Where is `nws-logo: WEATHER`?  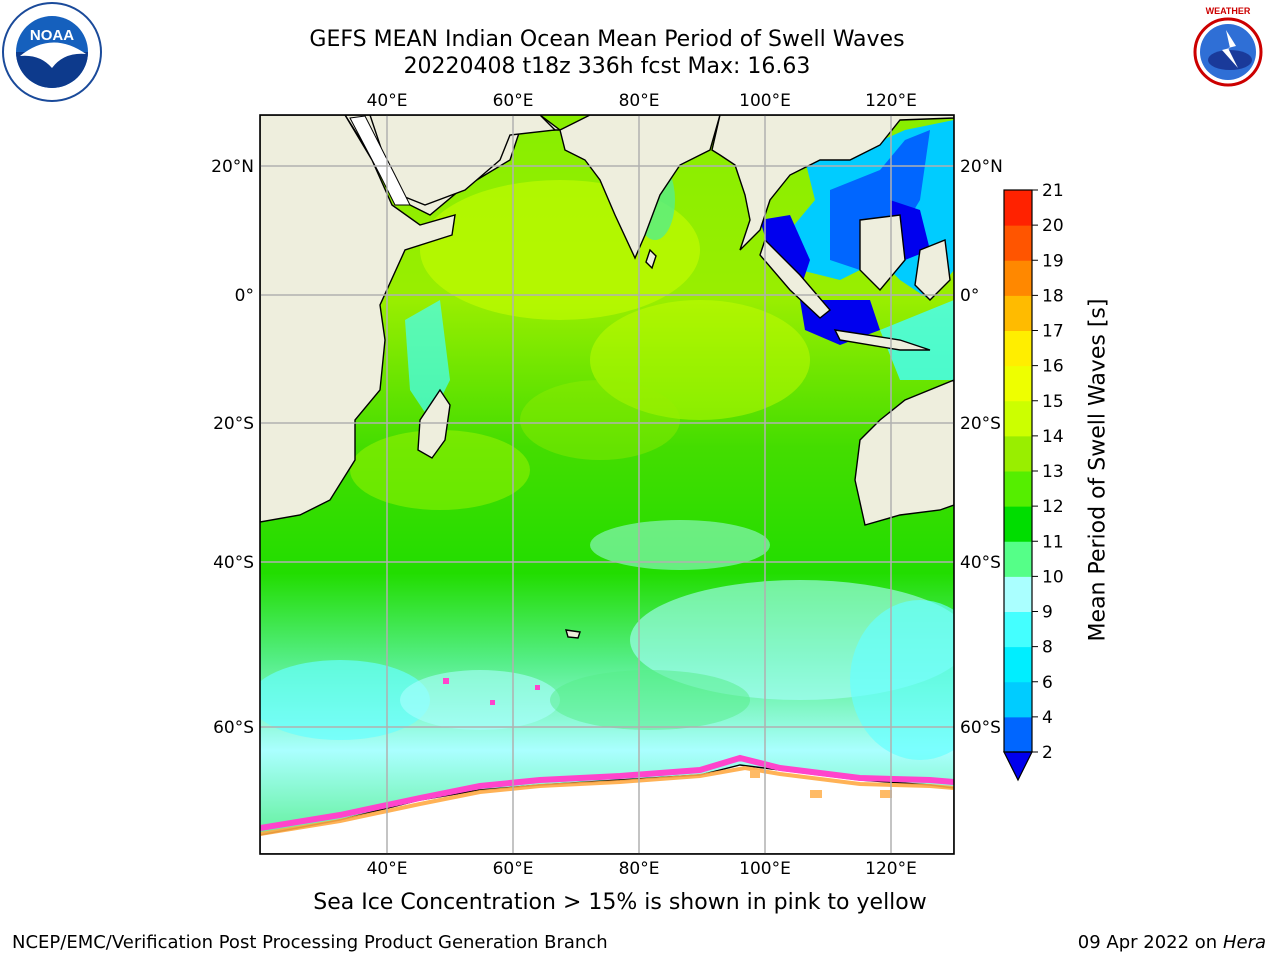
nws-logo: WEATHER is located at coordinates (1228, 52).